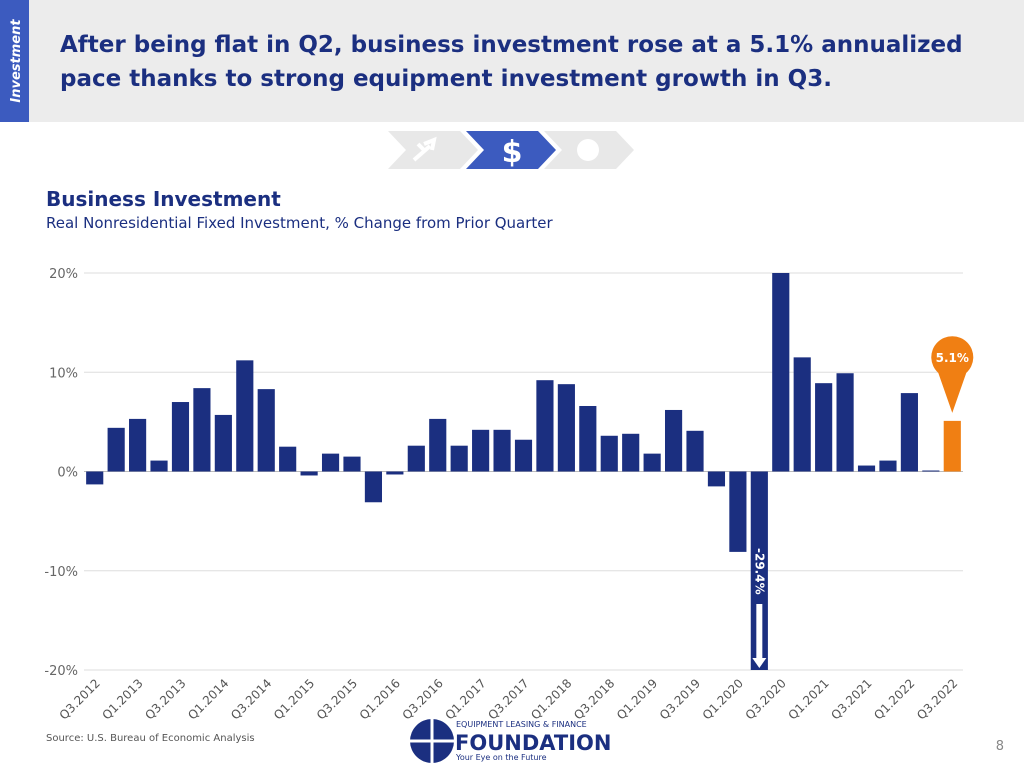 Image resolution: width=1024 pixels, height=772 pixels. Describe the element at coordinates (521, 724) in the screenshot. I see `logo-top: EQUIPMENT LEASING & FINANCE` at that location.